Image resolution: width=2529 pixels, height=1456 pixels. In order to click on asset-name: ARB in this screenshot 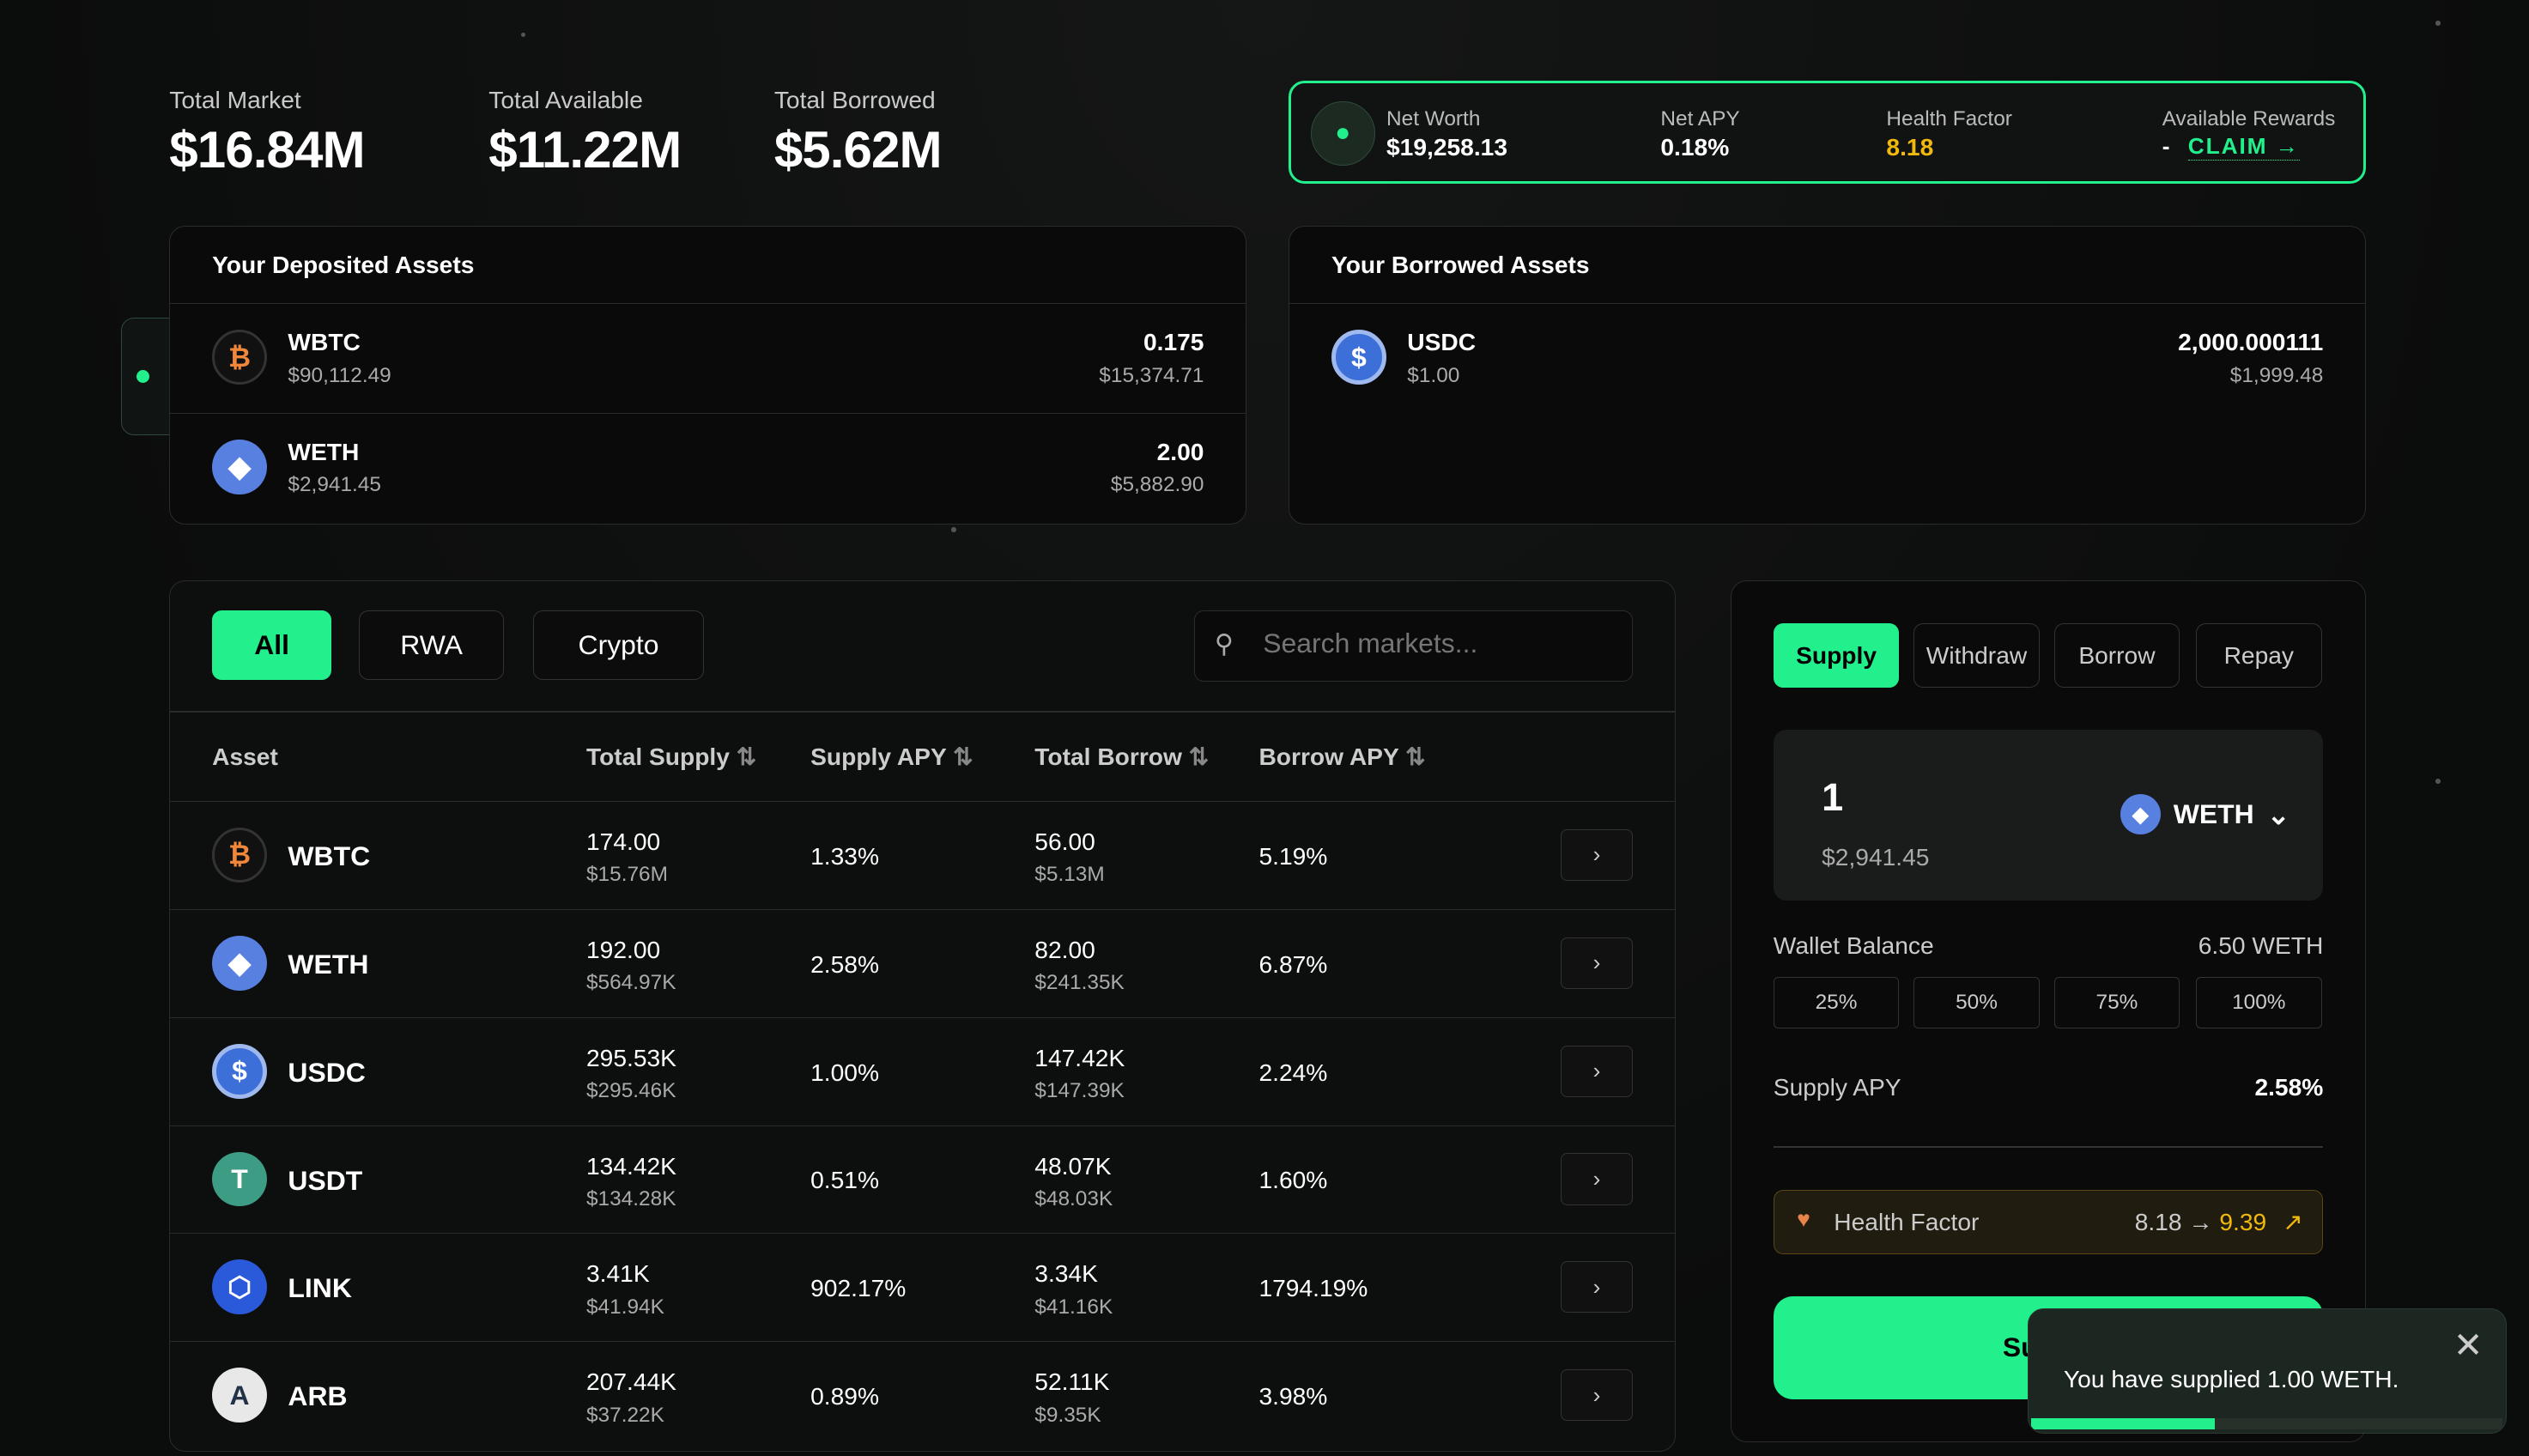, I will do `click(318, 1396)`.